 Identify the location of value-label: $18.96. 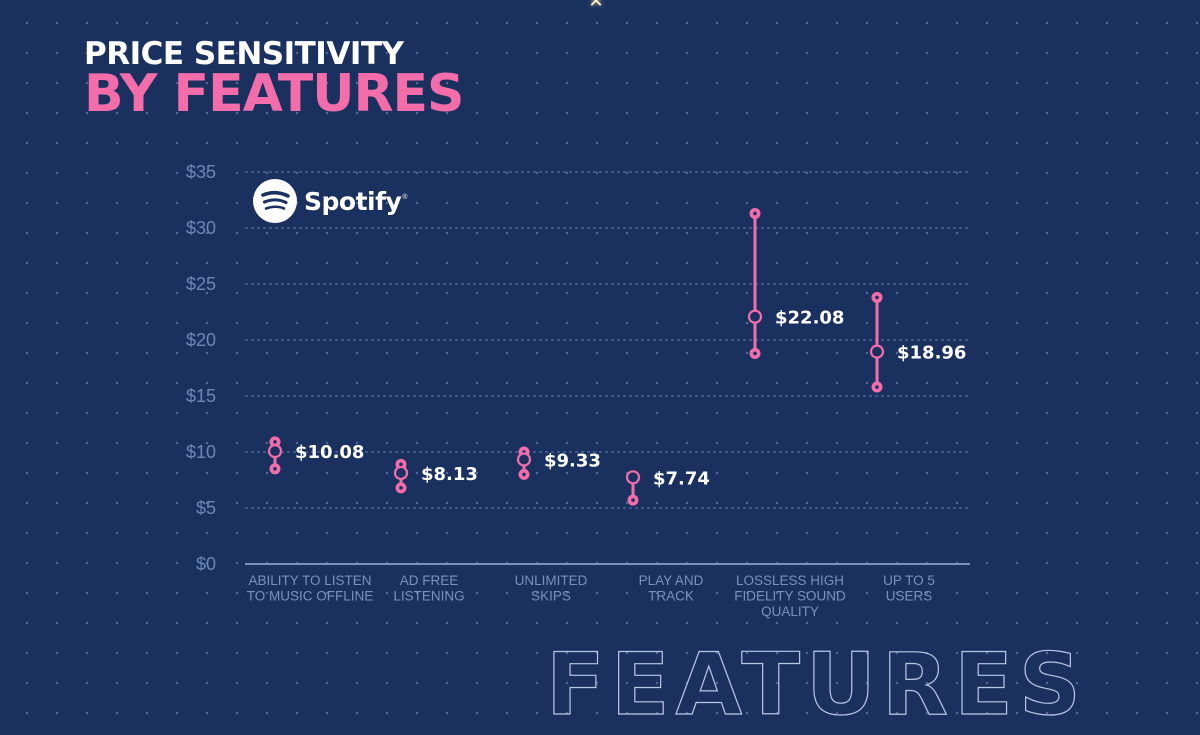
(931, 353).